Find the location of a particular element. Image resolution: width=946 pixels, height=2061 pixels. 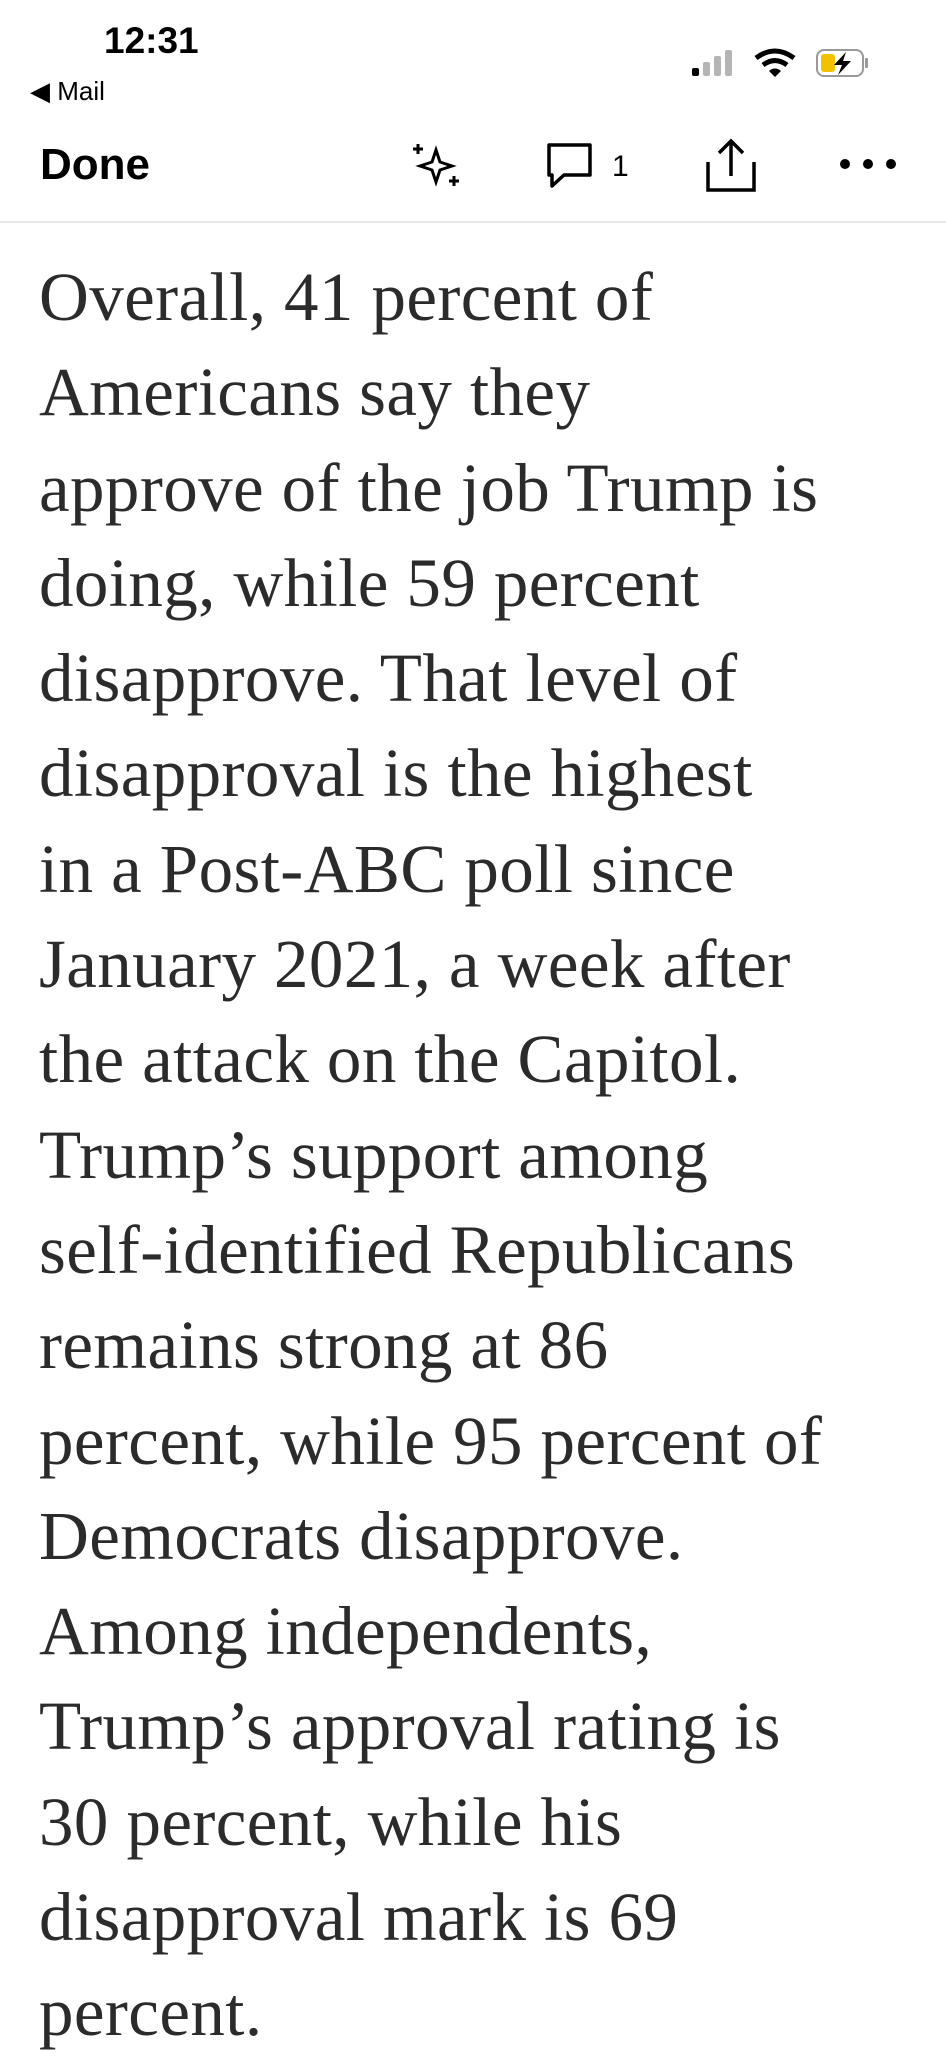

ai-icon is located at coordinates (440, 165).